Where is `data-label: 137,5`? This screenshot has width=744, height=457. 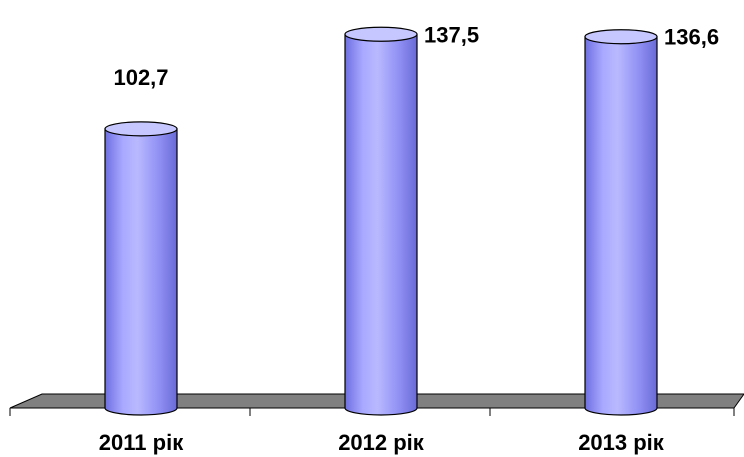 data-label: 137,5 is located at coordinates (451, 34).